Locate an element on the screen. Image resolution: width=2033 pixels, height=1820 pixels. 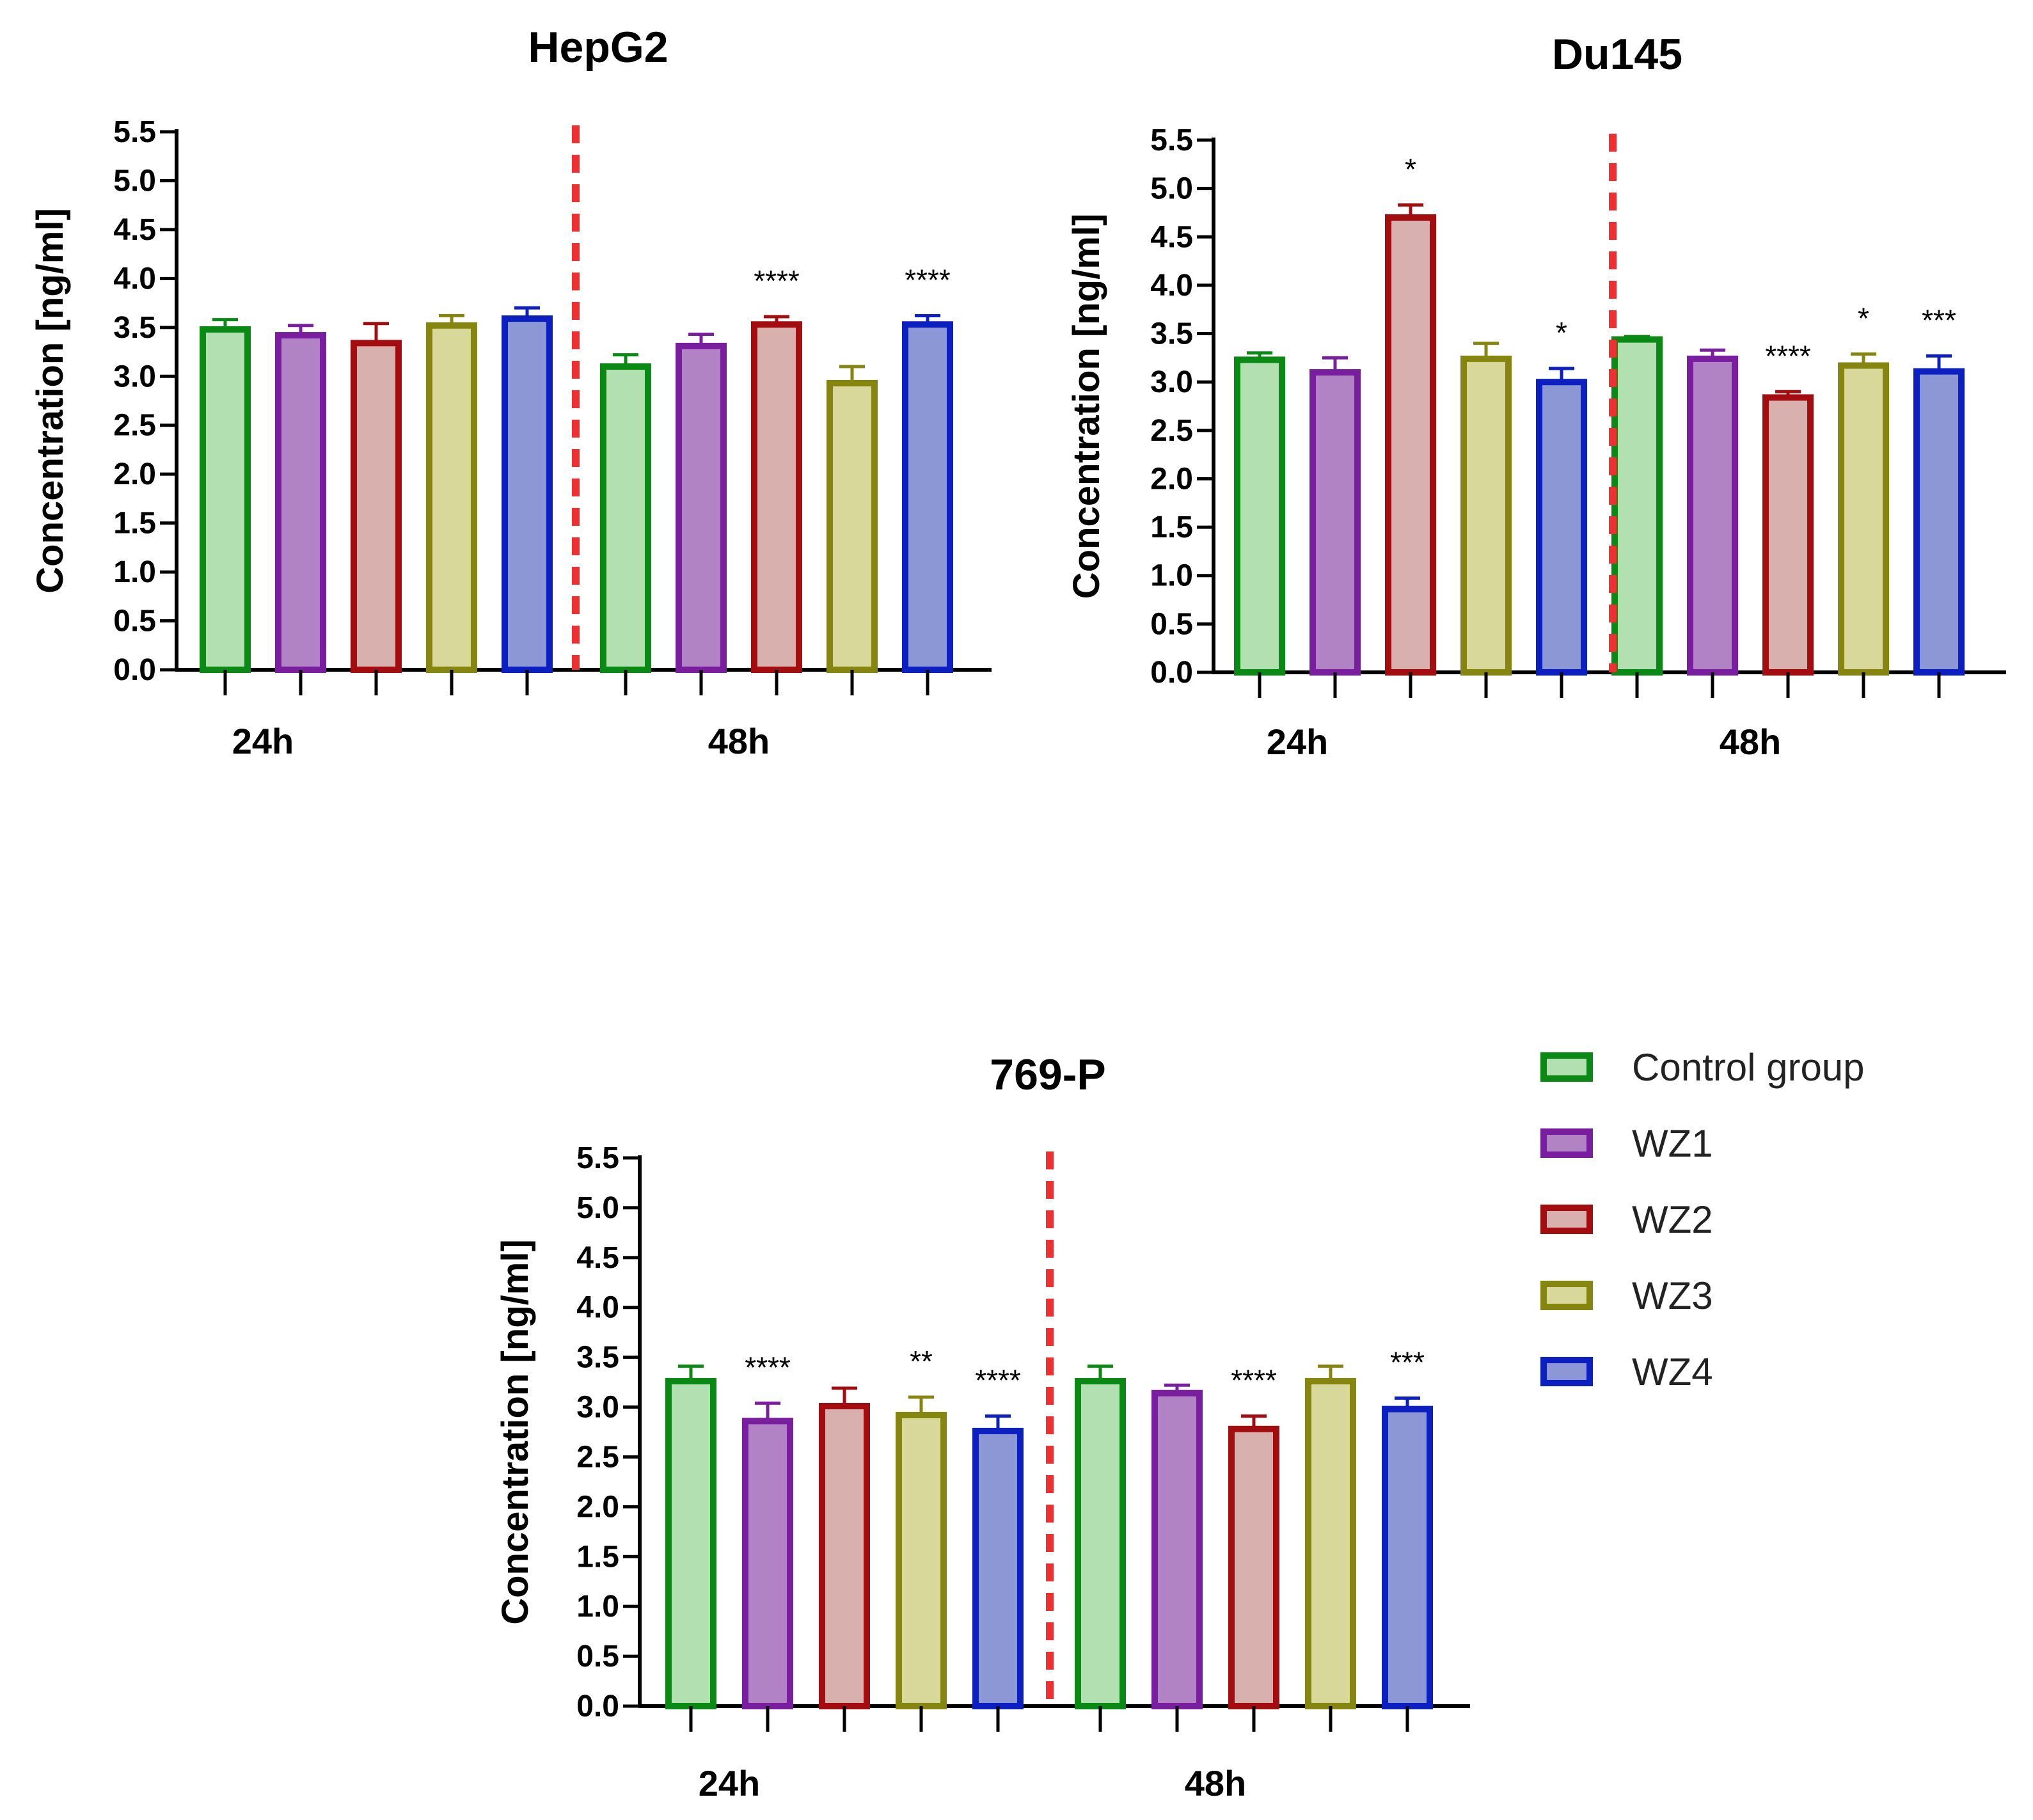
legend-label: Control group is located at coordinates (1748, 1067).